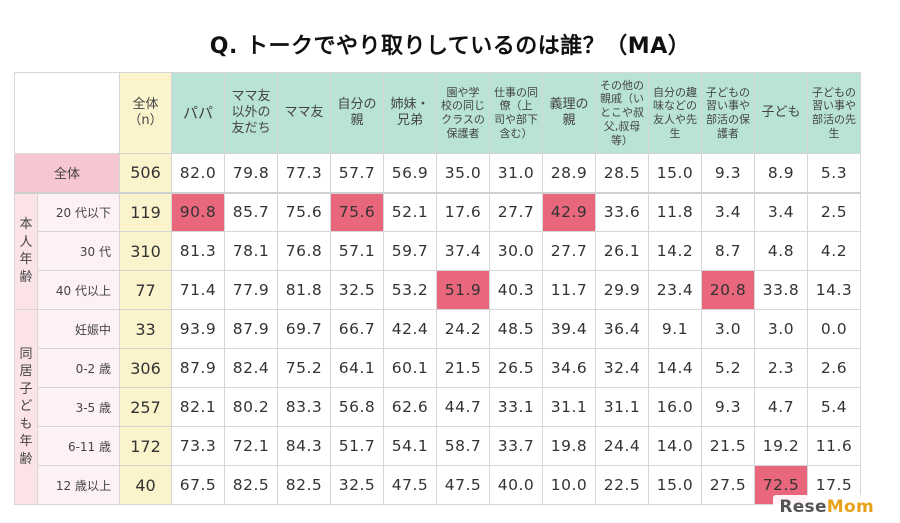  What do you see at coordinates (26, 225) in the screenshot?
I see `group-label-char: 本` at bounding box center [26, 225].